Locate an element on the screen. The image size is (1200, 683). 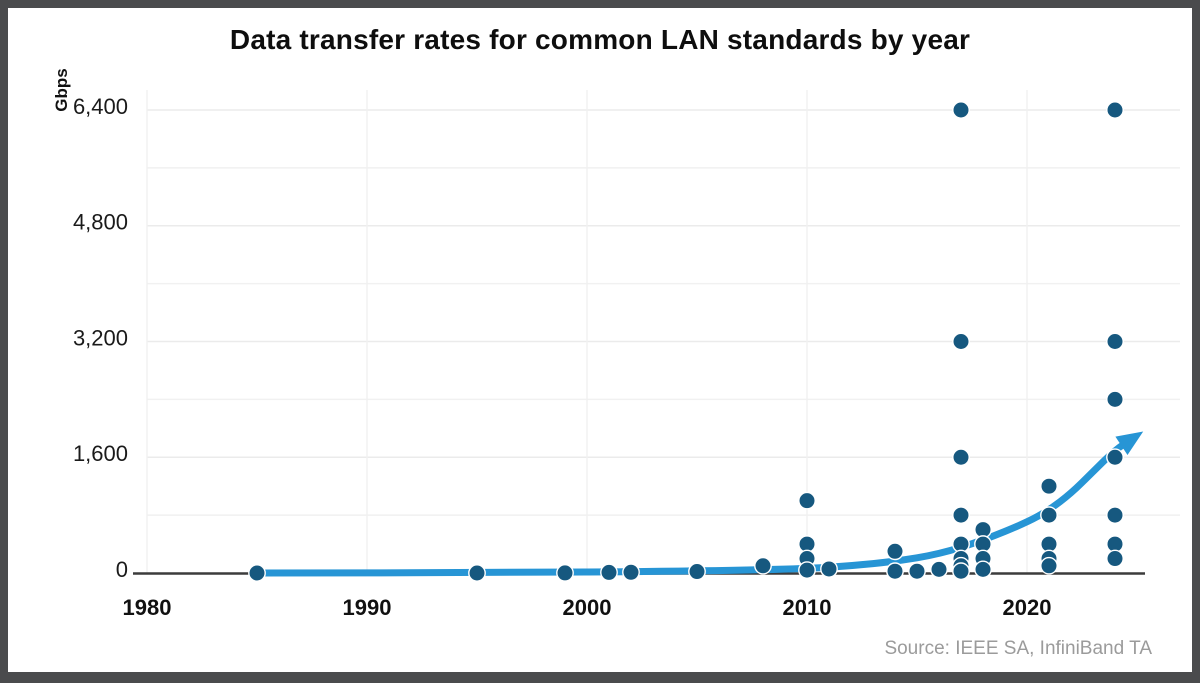
trend-arrowhead is located at coordinates (1129, 443).